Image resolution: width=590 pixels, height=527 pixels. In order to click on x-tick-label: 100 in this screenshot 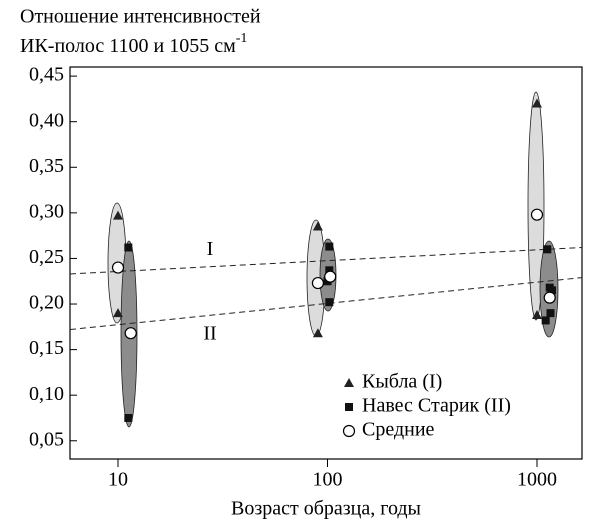, I will do `click(327, 480)`.